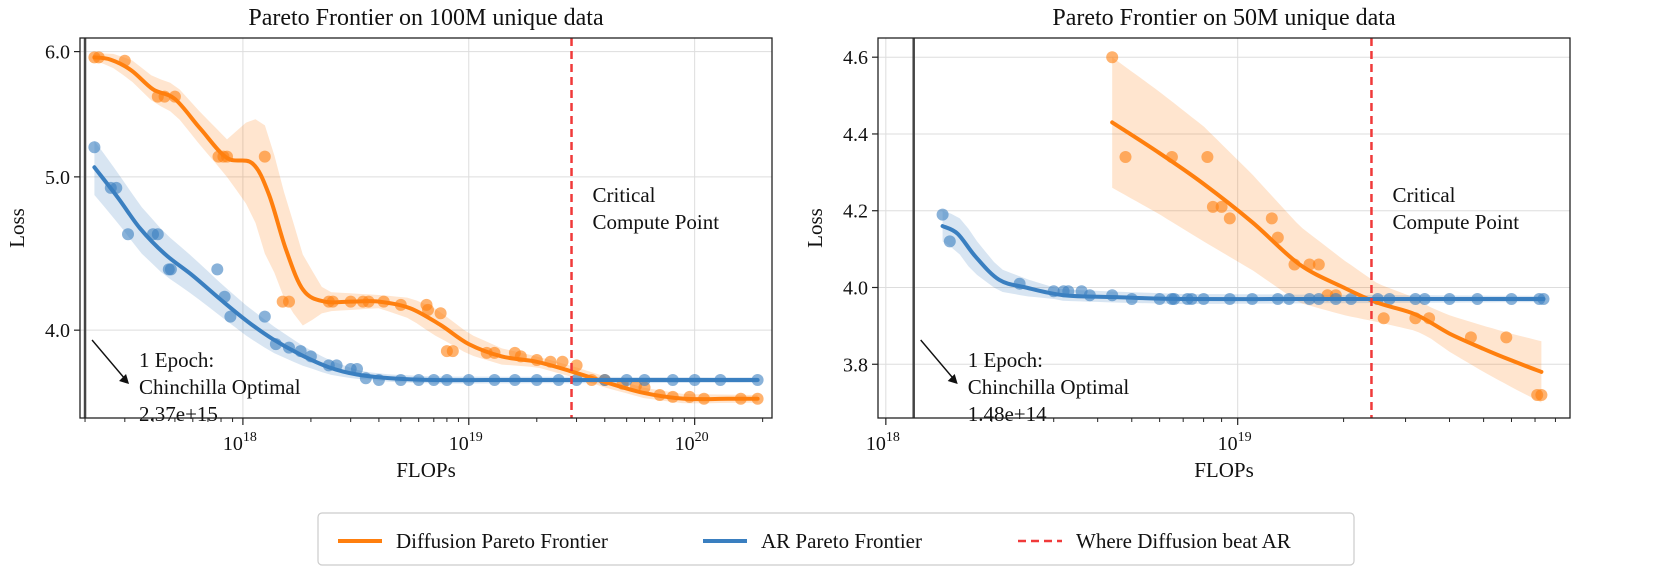  Describe the element at coordinates (57, 178) in the screenshot. I see `y-tick-label: 5.0` at that location.